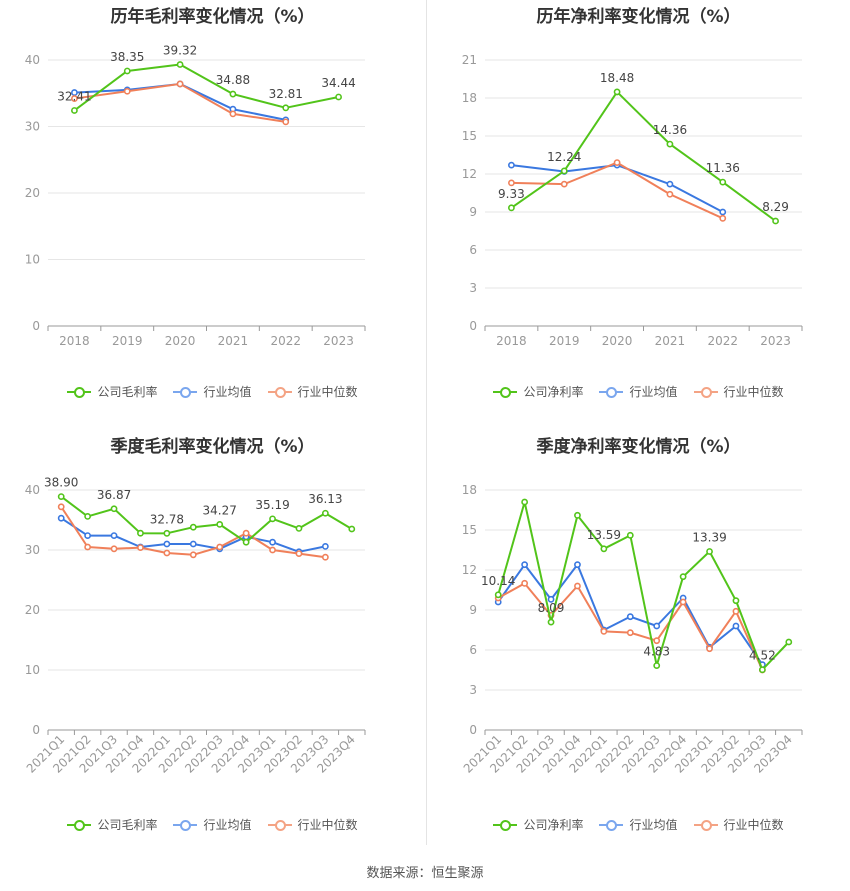  I want to click on x-tick-label: 2020, so click(180, 341).